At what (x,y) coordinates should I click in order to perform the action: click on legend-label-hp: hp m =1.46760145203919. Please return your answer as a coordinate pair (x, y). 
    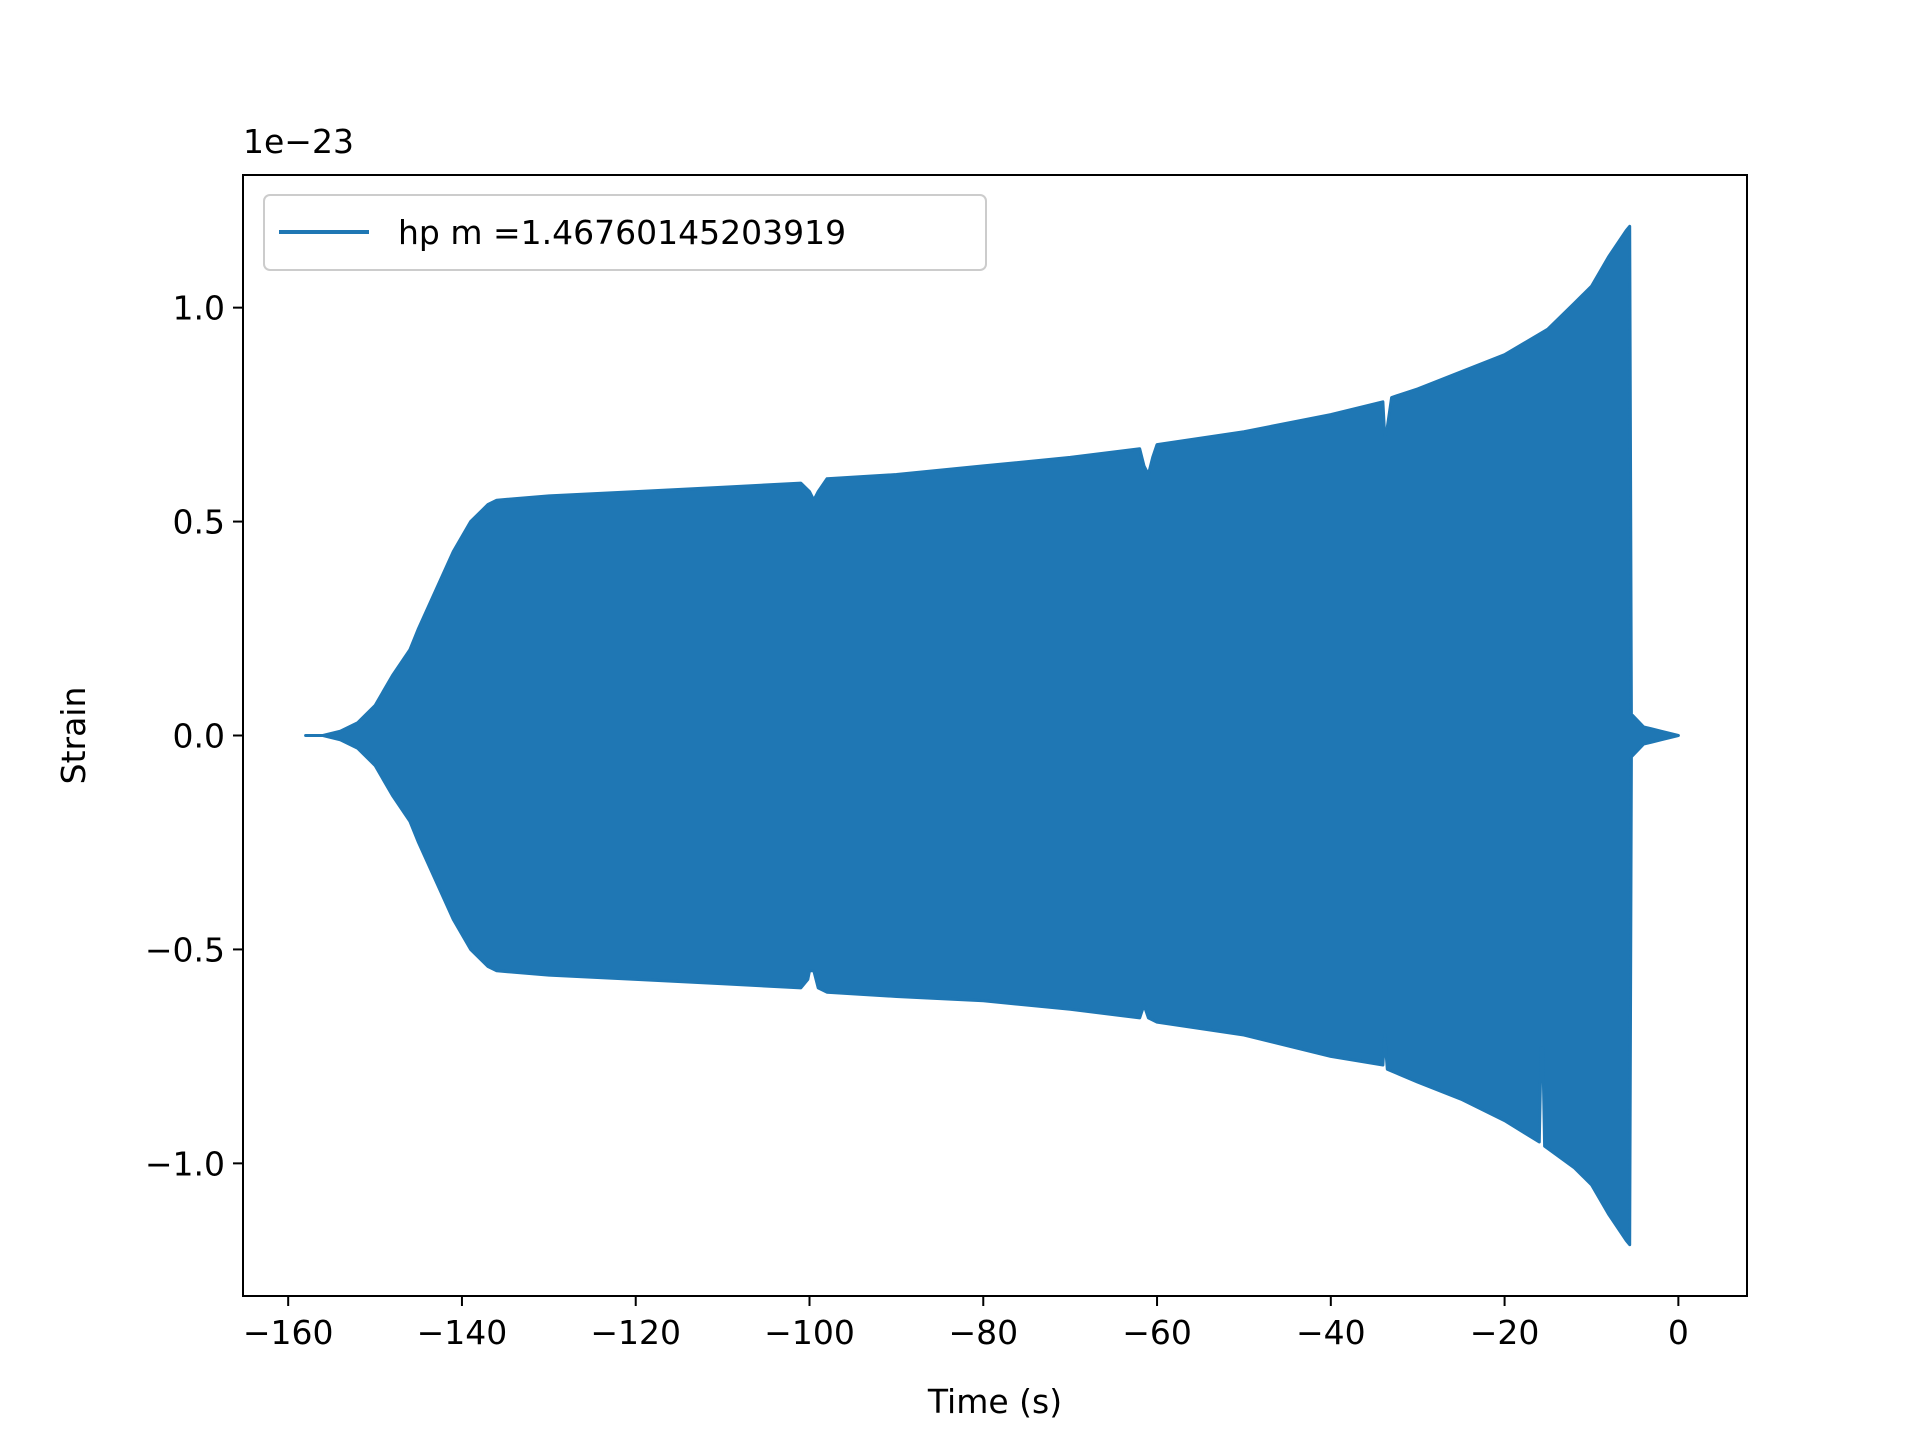
    Looking at the image, I should click on (622, 232).